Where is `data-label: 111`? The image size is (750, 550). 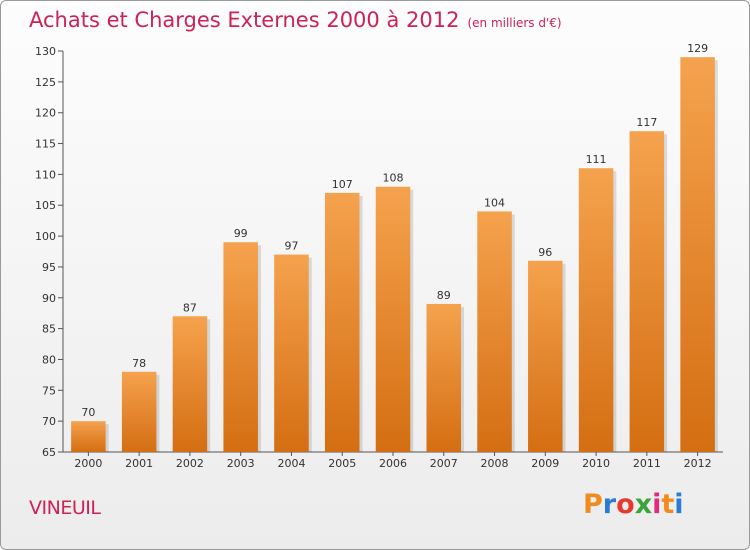 data-label: 111 is located at coordinates (596, 159).